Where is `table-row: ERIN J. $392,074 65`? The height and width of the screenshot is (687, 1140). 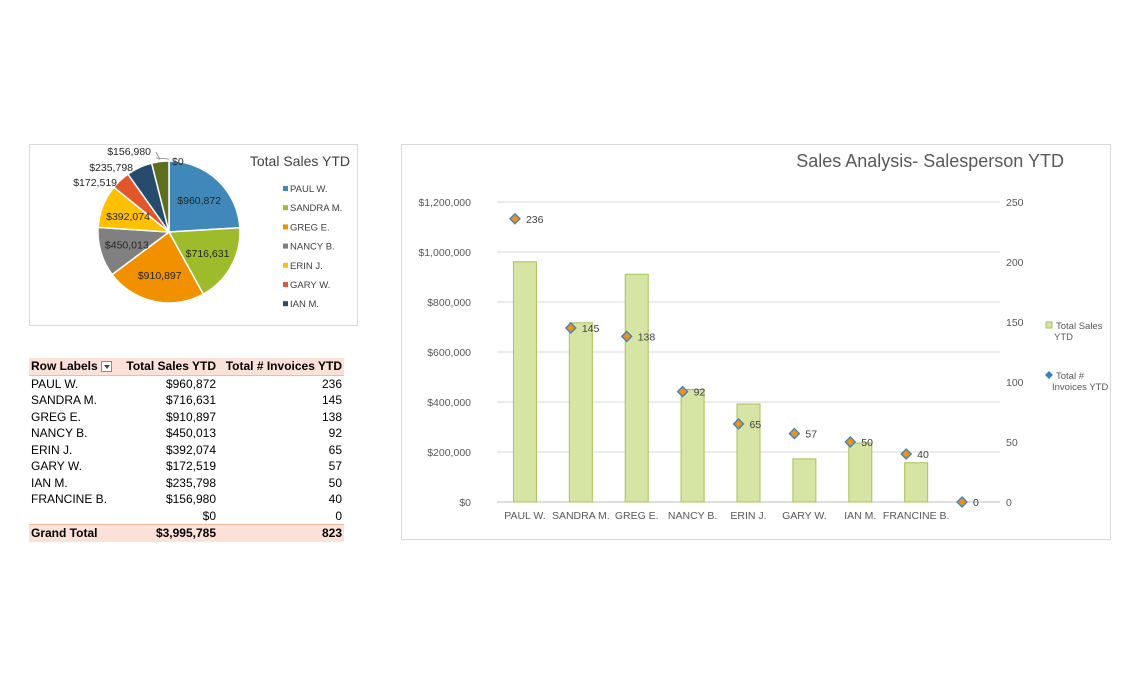 table-row: ERIN J. $392,074 65 is located at coordinates (186, 450).